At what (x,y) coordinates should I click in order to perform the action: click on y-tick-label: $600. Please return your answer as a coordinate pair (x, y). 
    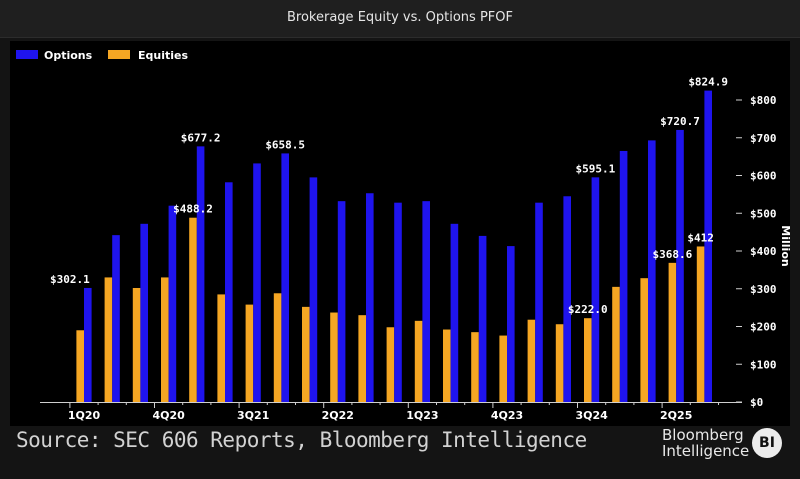
    Looking at the image, I should click on (763, 176).